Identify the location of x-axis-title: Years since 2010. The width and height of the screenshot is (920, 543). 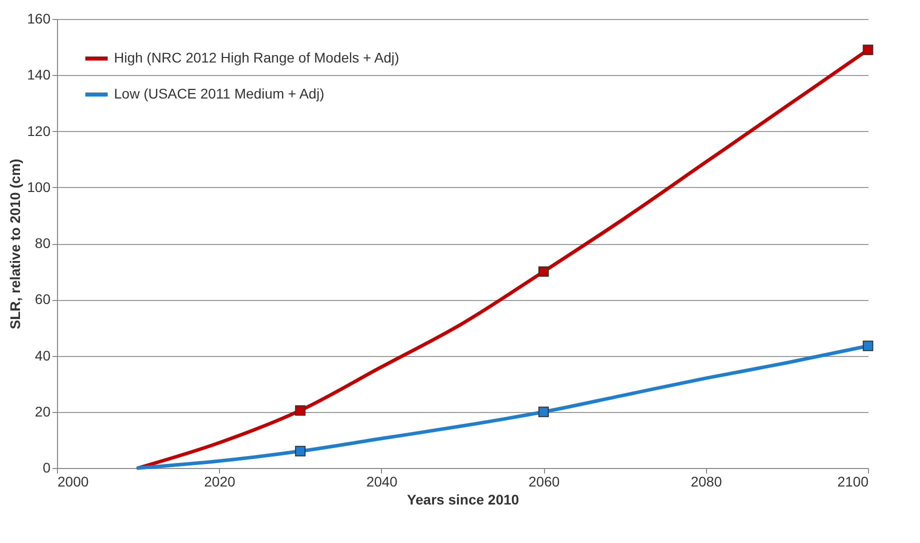
(463, 500).